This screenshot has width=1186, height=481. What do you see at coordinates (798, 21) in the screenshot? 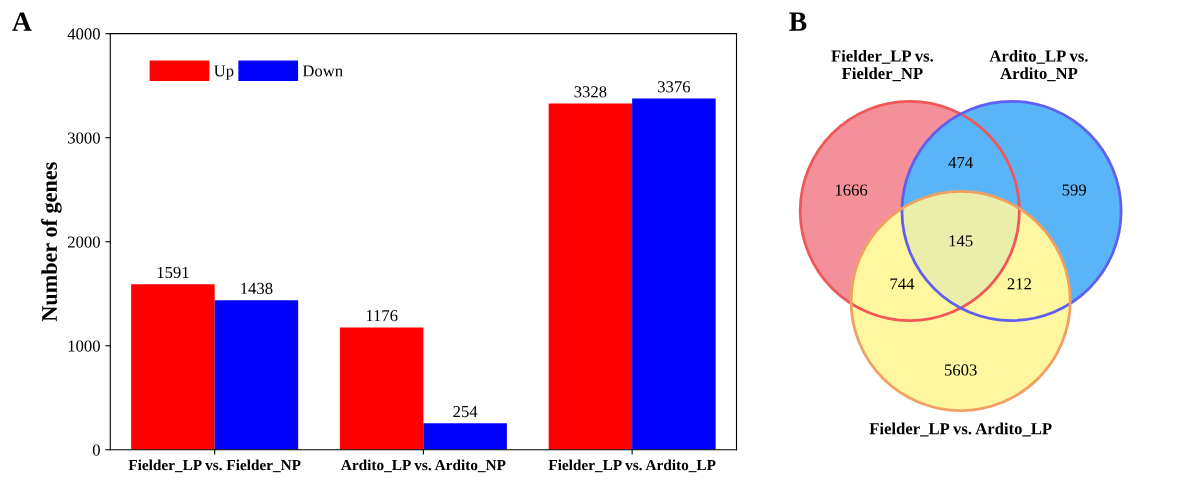
I see `text: B` at bounding box center [798, 21].